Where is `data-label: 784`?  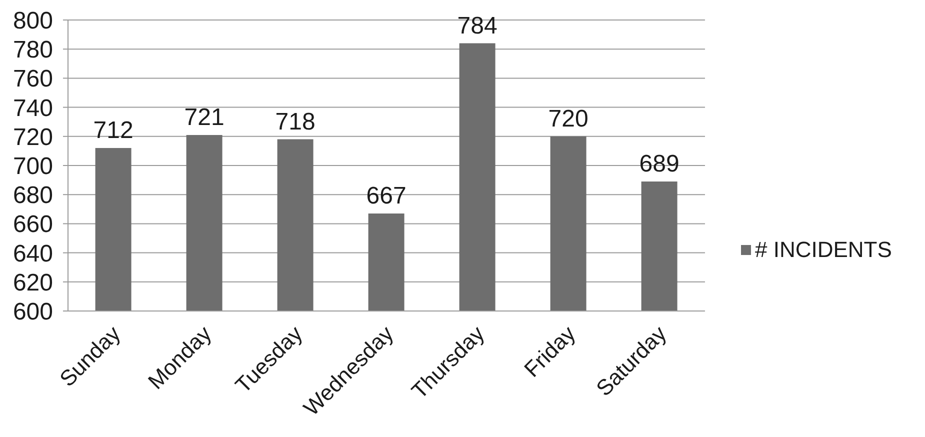 data-label: 784 is located at coordinates (477, 26).